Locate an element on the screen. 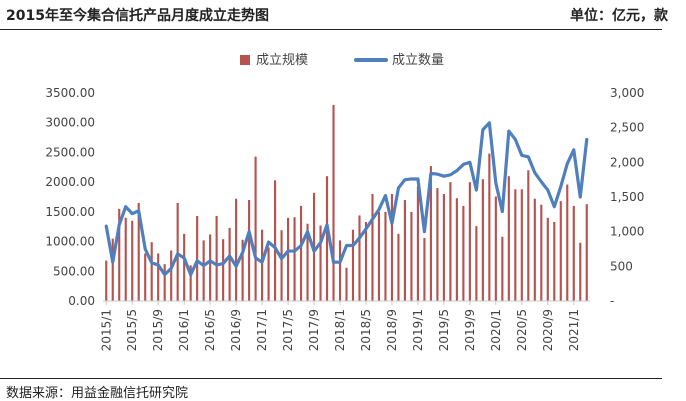 The image size is (686, 401). line-point-2020/4 is located at coordinates (515, 139).